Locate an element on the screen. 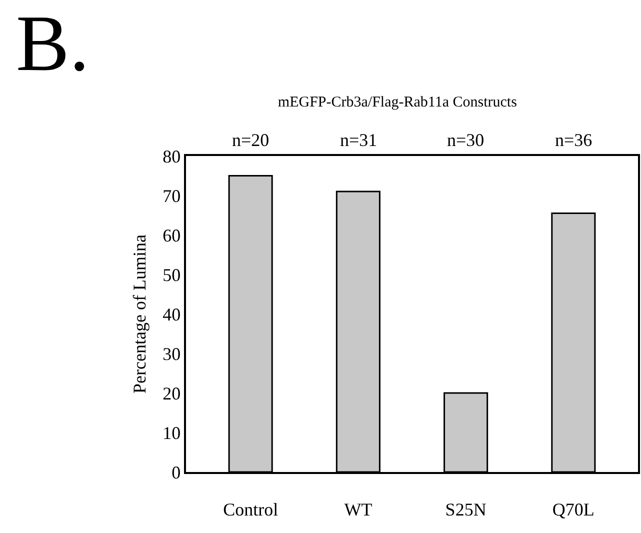 This screenshot has width=641, height=533. y-tick-label: 50 is located at coordinates (171, 274).